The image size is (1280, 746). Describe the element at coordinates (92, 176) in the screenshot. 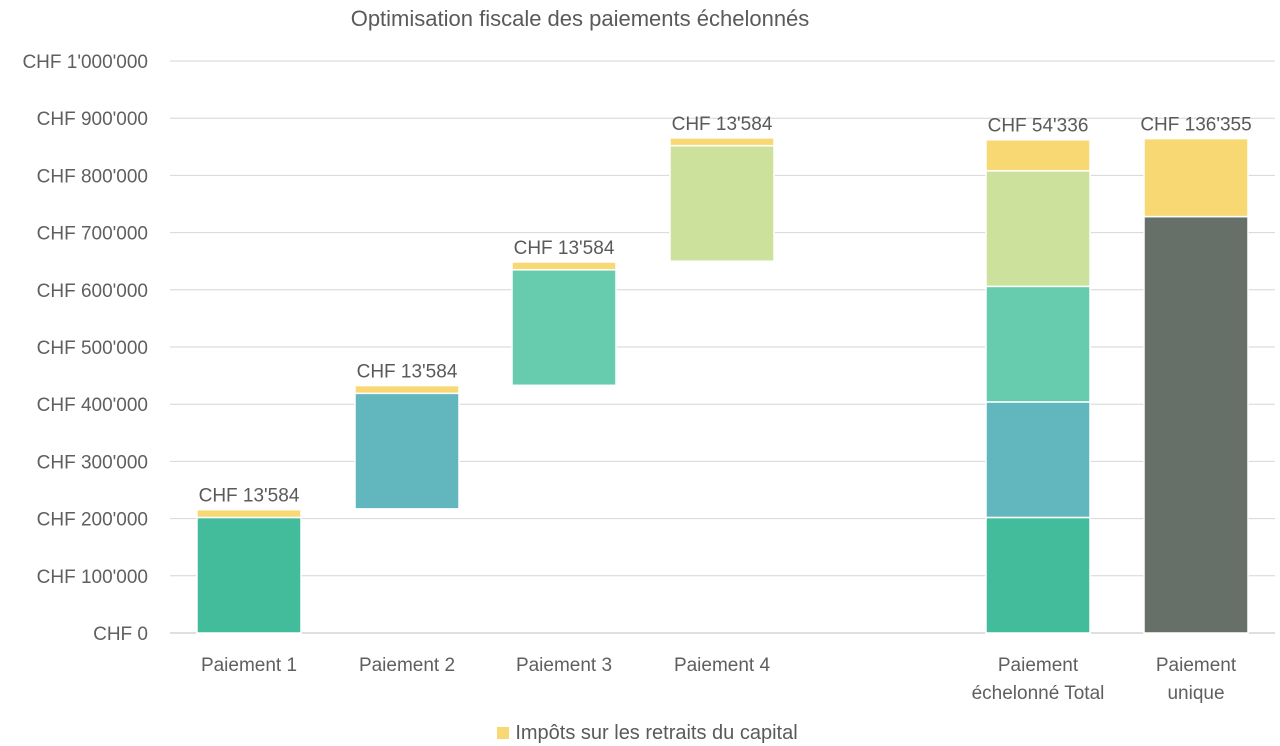

I see `y-tick-label: CHF 800'000` at that location.